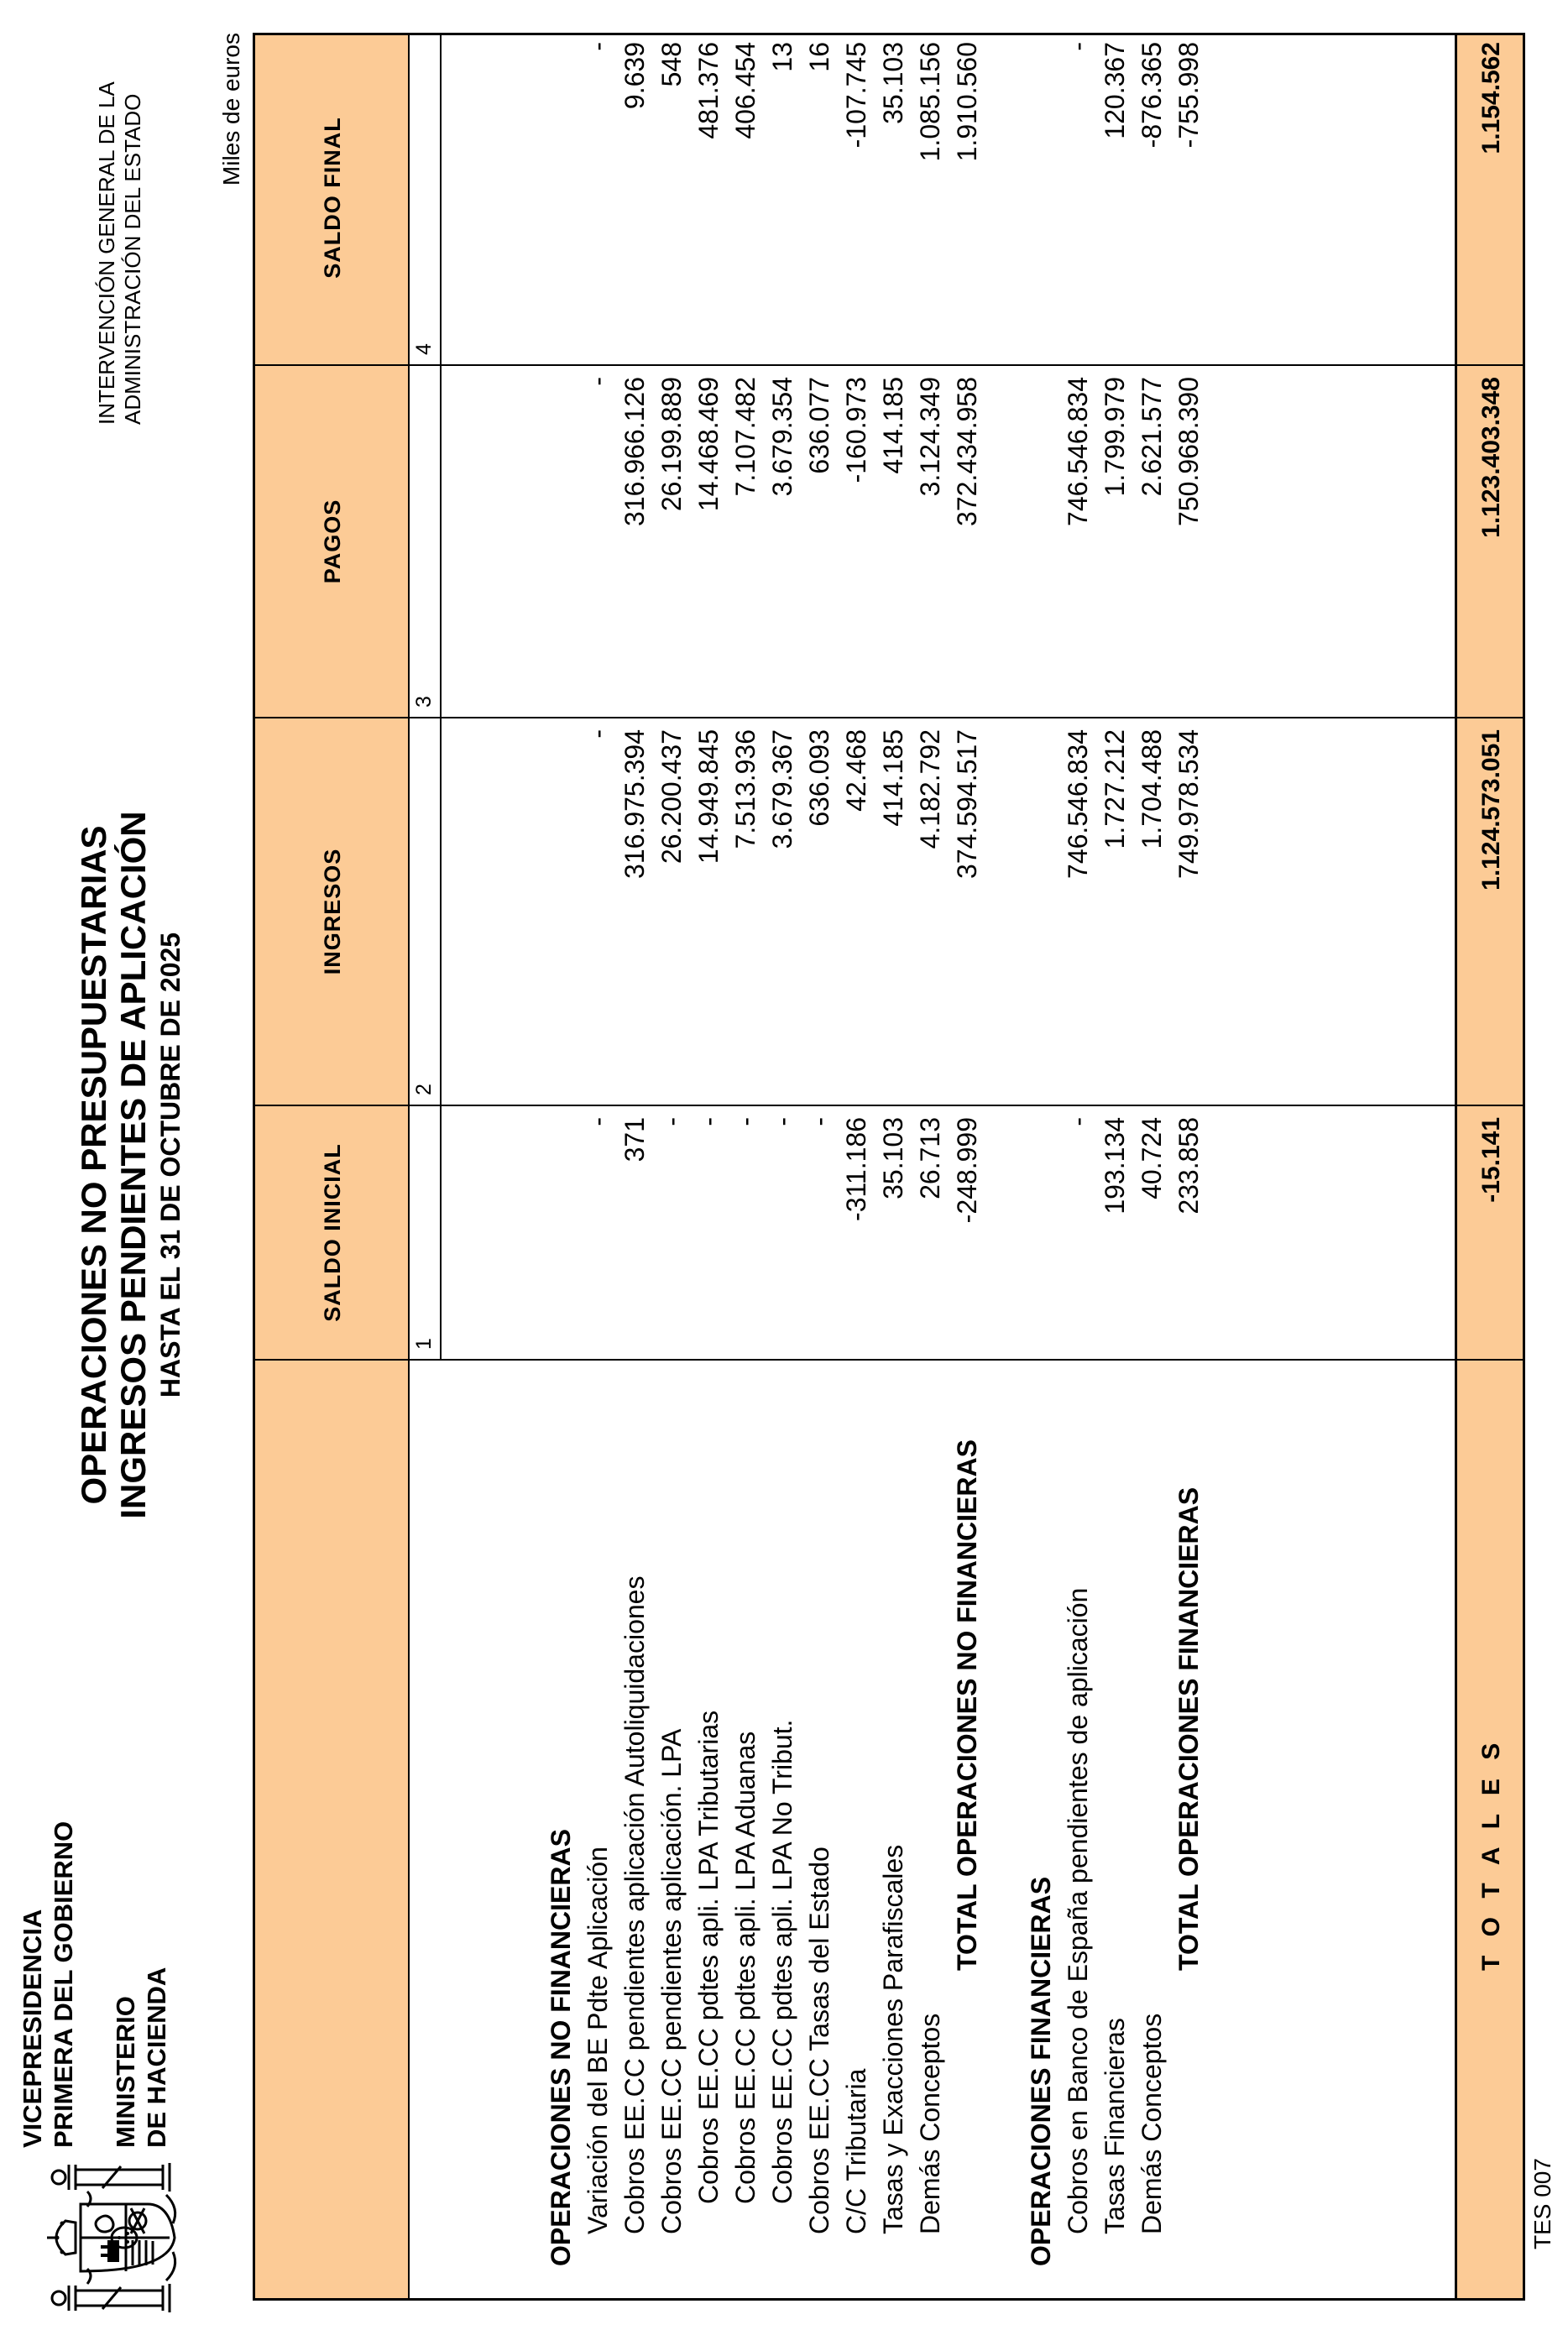 This screenshot has width=1568, height=2330. Describe the element at coordinates (1115, 437) in the screenshot. I see `cell-pagos: 1.799.979` at that location.